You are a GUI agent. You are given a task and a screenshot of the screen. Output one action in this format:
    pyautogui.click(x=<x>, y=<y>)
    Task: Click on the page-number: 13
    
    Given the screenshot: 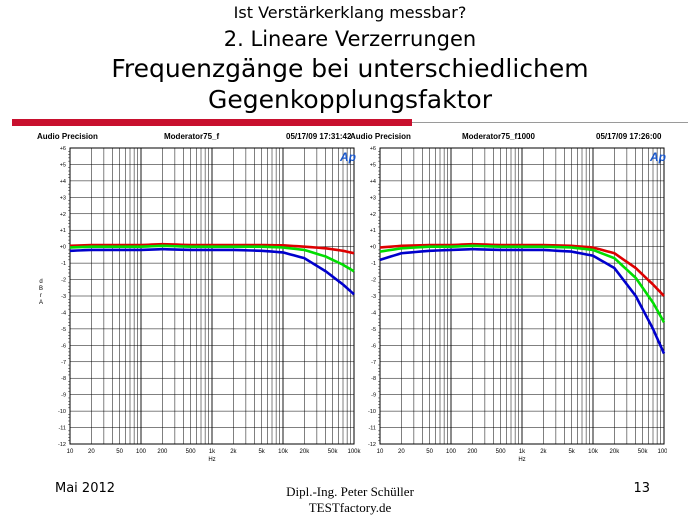 What is the action you would take?
    pyautogui.click(x=641, y=488)
    